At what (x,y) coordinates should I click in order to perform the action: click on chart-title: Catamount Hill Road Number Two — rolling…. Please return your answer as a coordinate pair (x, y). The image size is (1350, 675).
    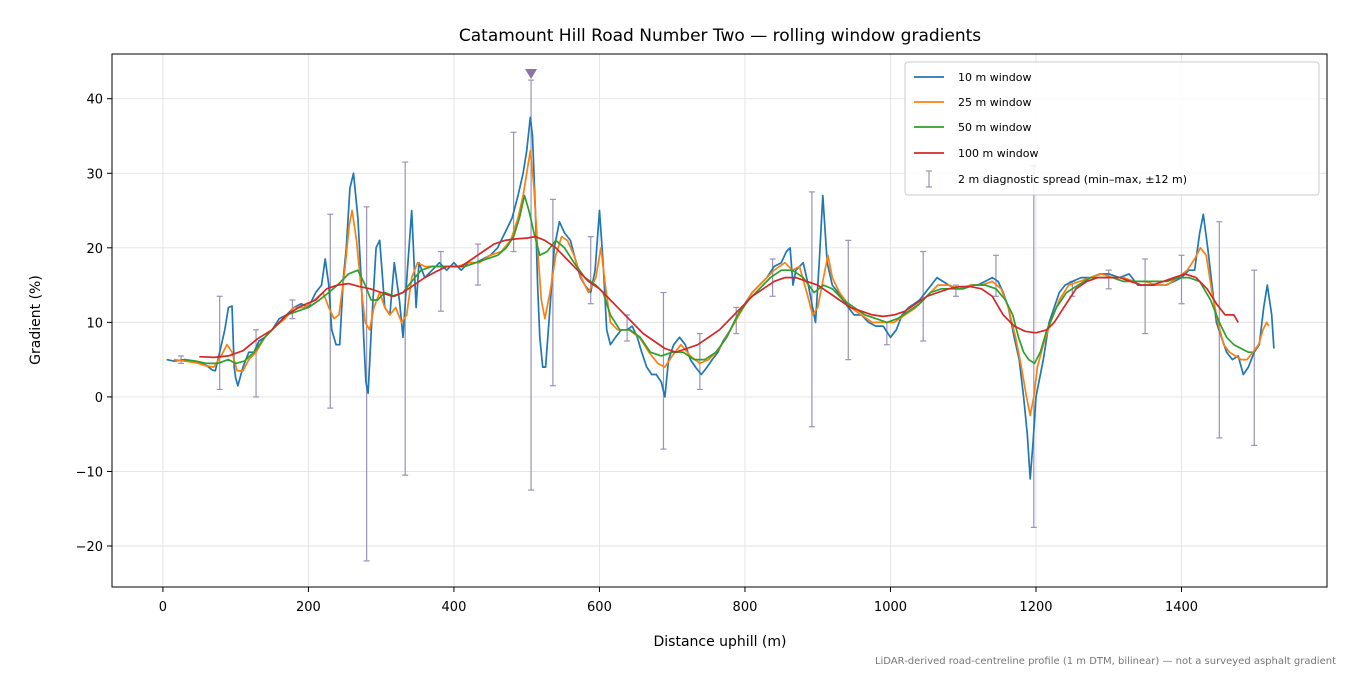
    Looking at the image, I should click on (720, 36).